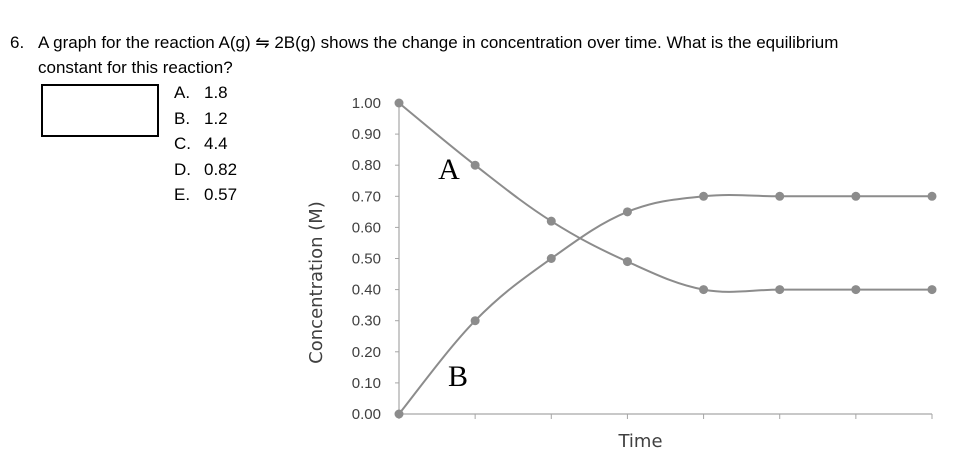  What do you see at coordinates (182, 143) in the screenshot?
I see `choice-letter: C.` at bounding box center [182, 143].